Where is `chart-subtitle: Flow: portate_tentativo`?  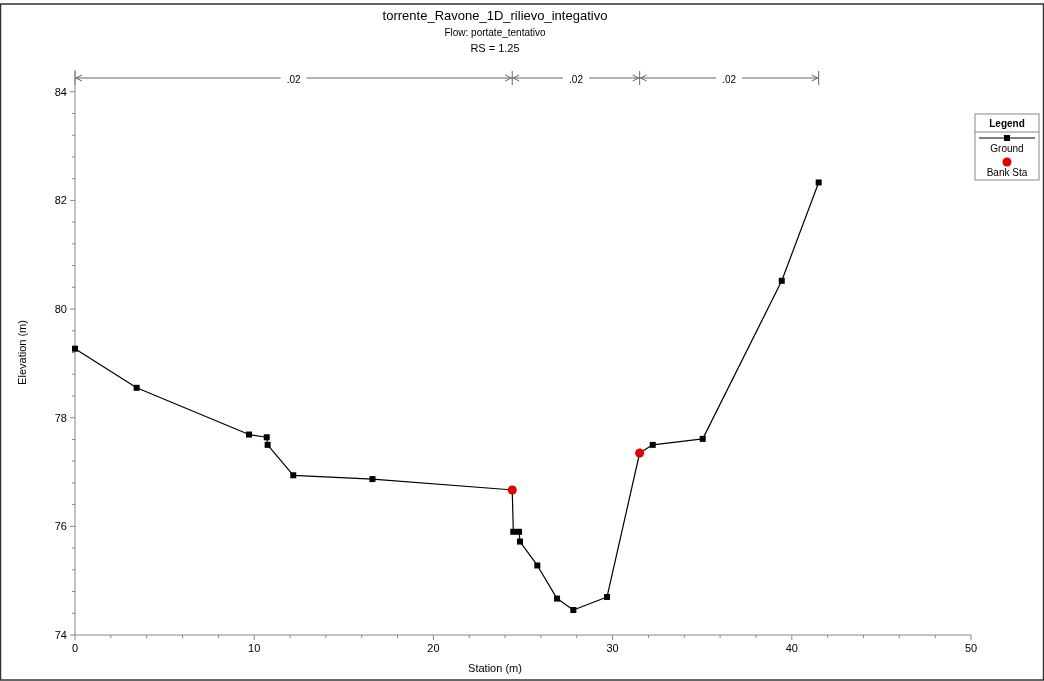
chart-subtitle: Flow: portate_tentativo is located at coordinates (495, 32).